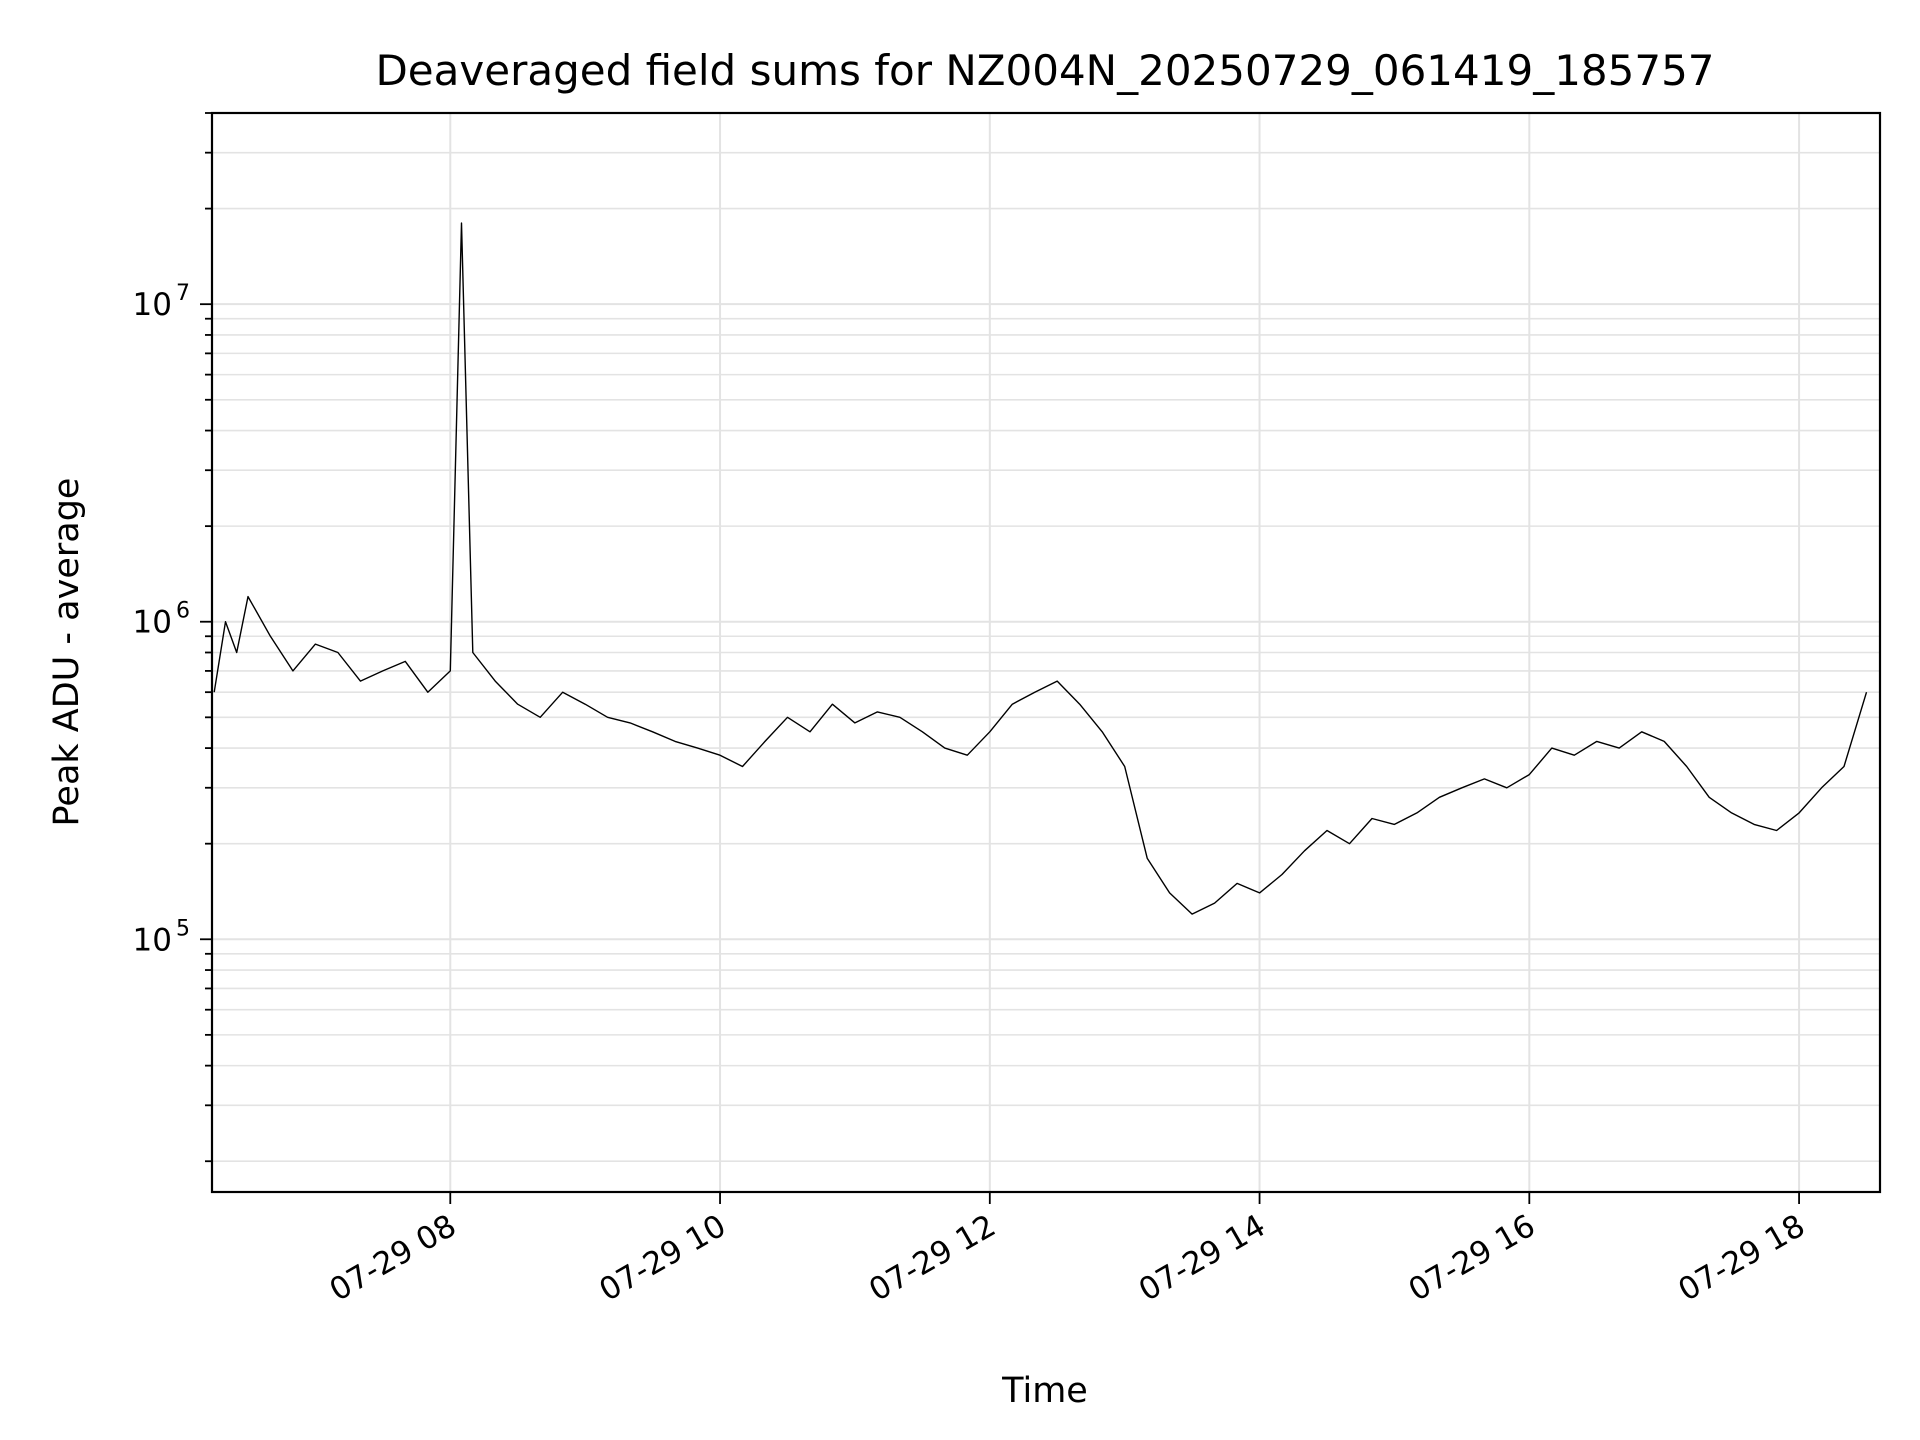 The image size is (1920, 1440). Describe the element at coordinates (932, 1258) in the screenshot. I see `x-tick-label: 07-29 12` at that location.